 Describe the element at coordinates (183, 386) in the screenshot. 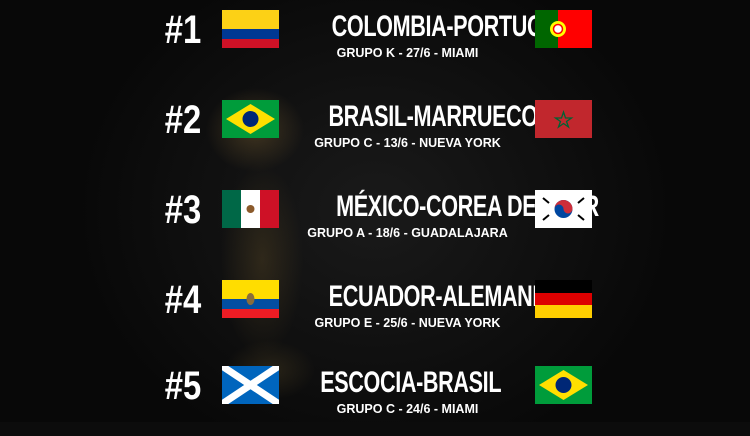

I see `rank: #5` at that location.